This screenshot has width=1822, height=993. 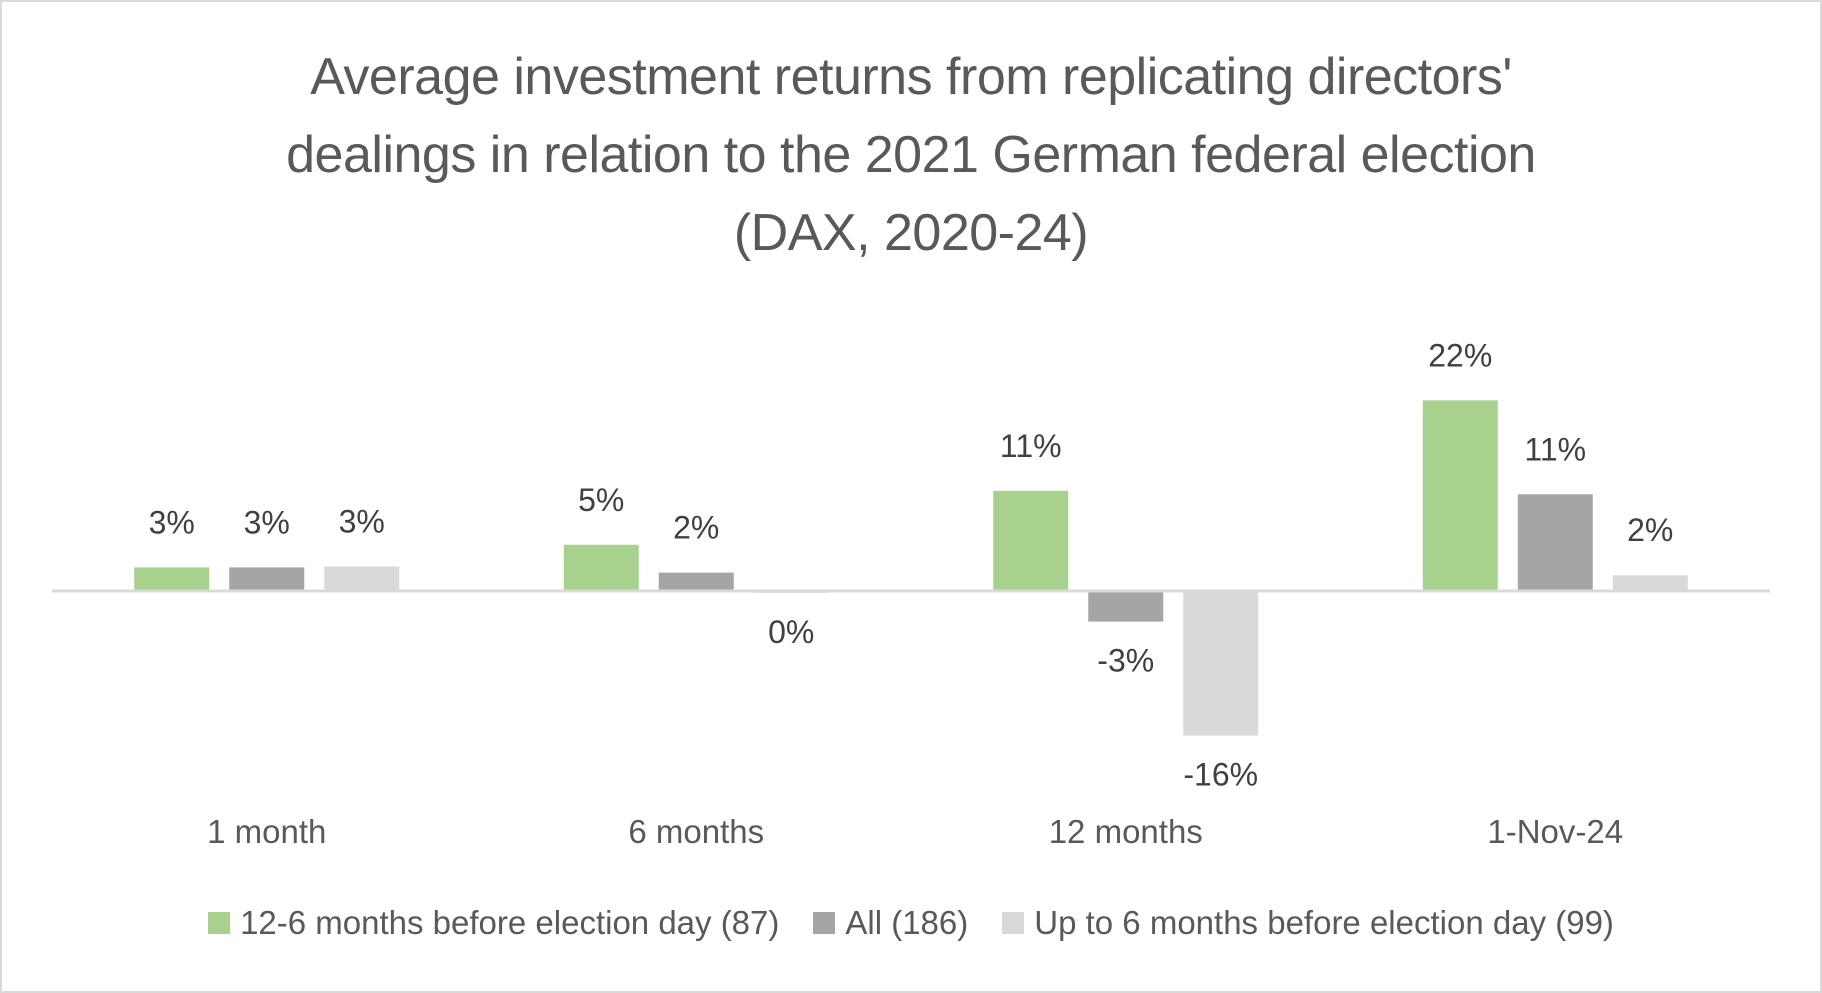 I want to click on category-label-2: 12 months, so click(x=1126, y=831).